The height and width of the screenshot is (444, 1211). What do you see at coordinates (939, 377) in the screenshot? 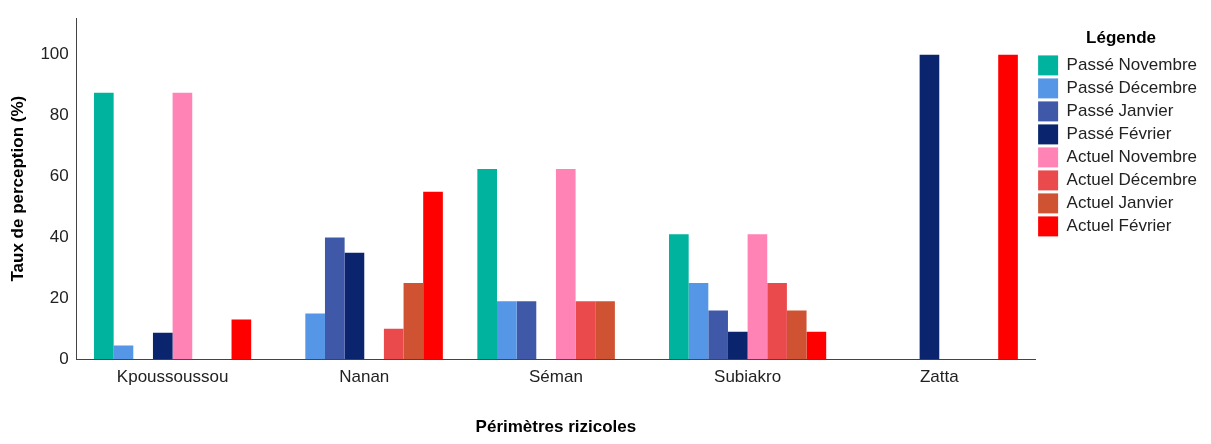
I see `x-tick-label: Zatta` at bounding box center [939, 377].